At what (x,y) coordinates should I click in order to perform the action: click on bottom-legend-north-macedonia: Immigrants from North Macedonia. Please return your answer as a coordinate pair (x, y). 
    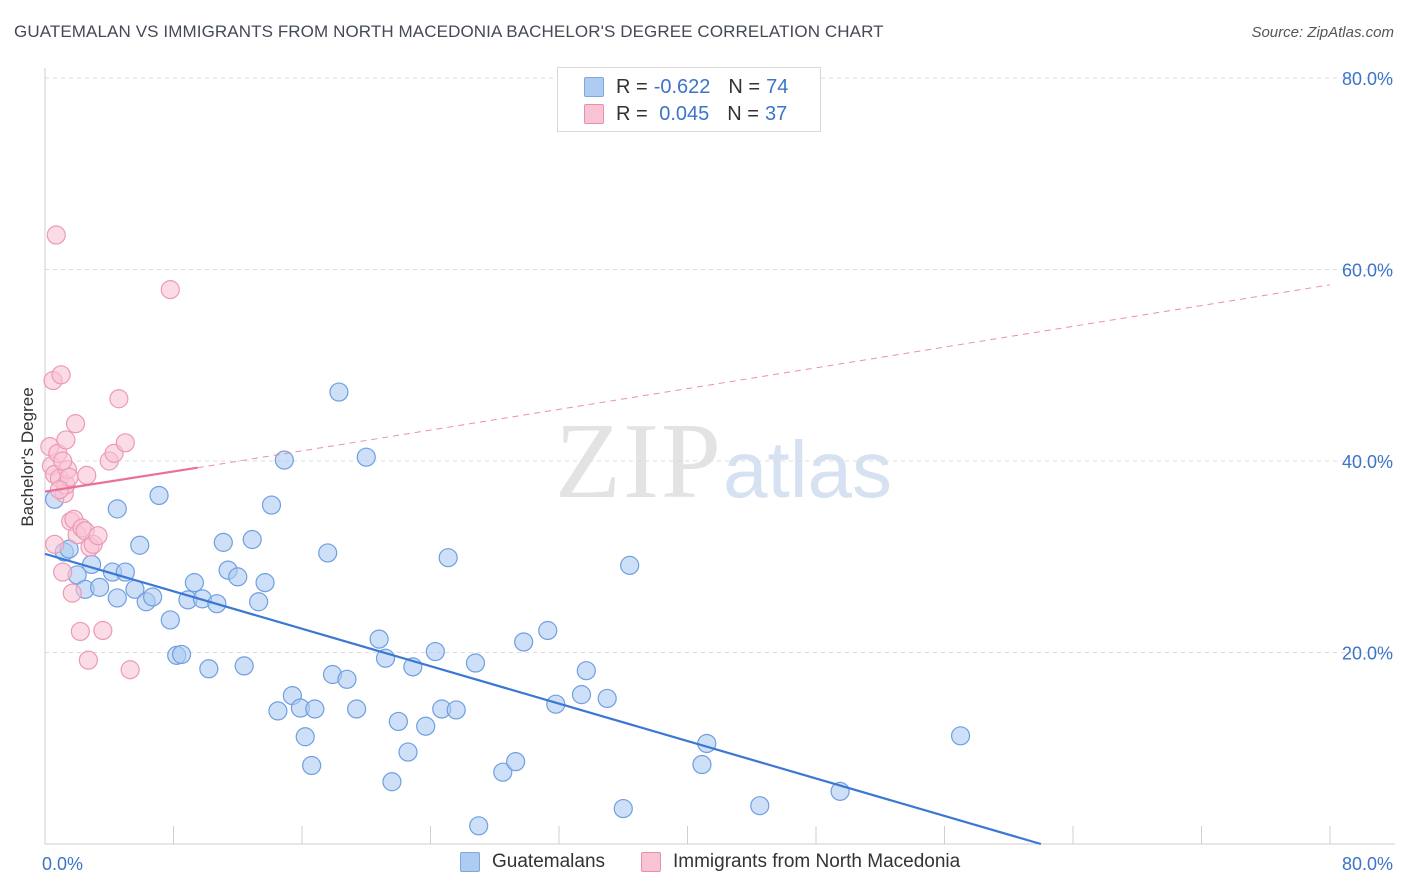
    Looking at the image, I should click on (800, 862).